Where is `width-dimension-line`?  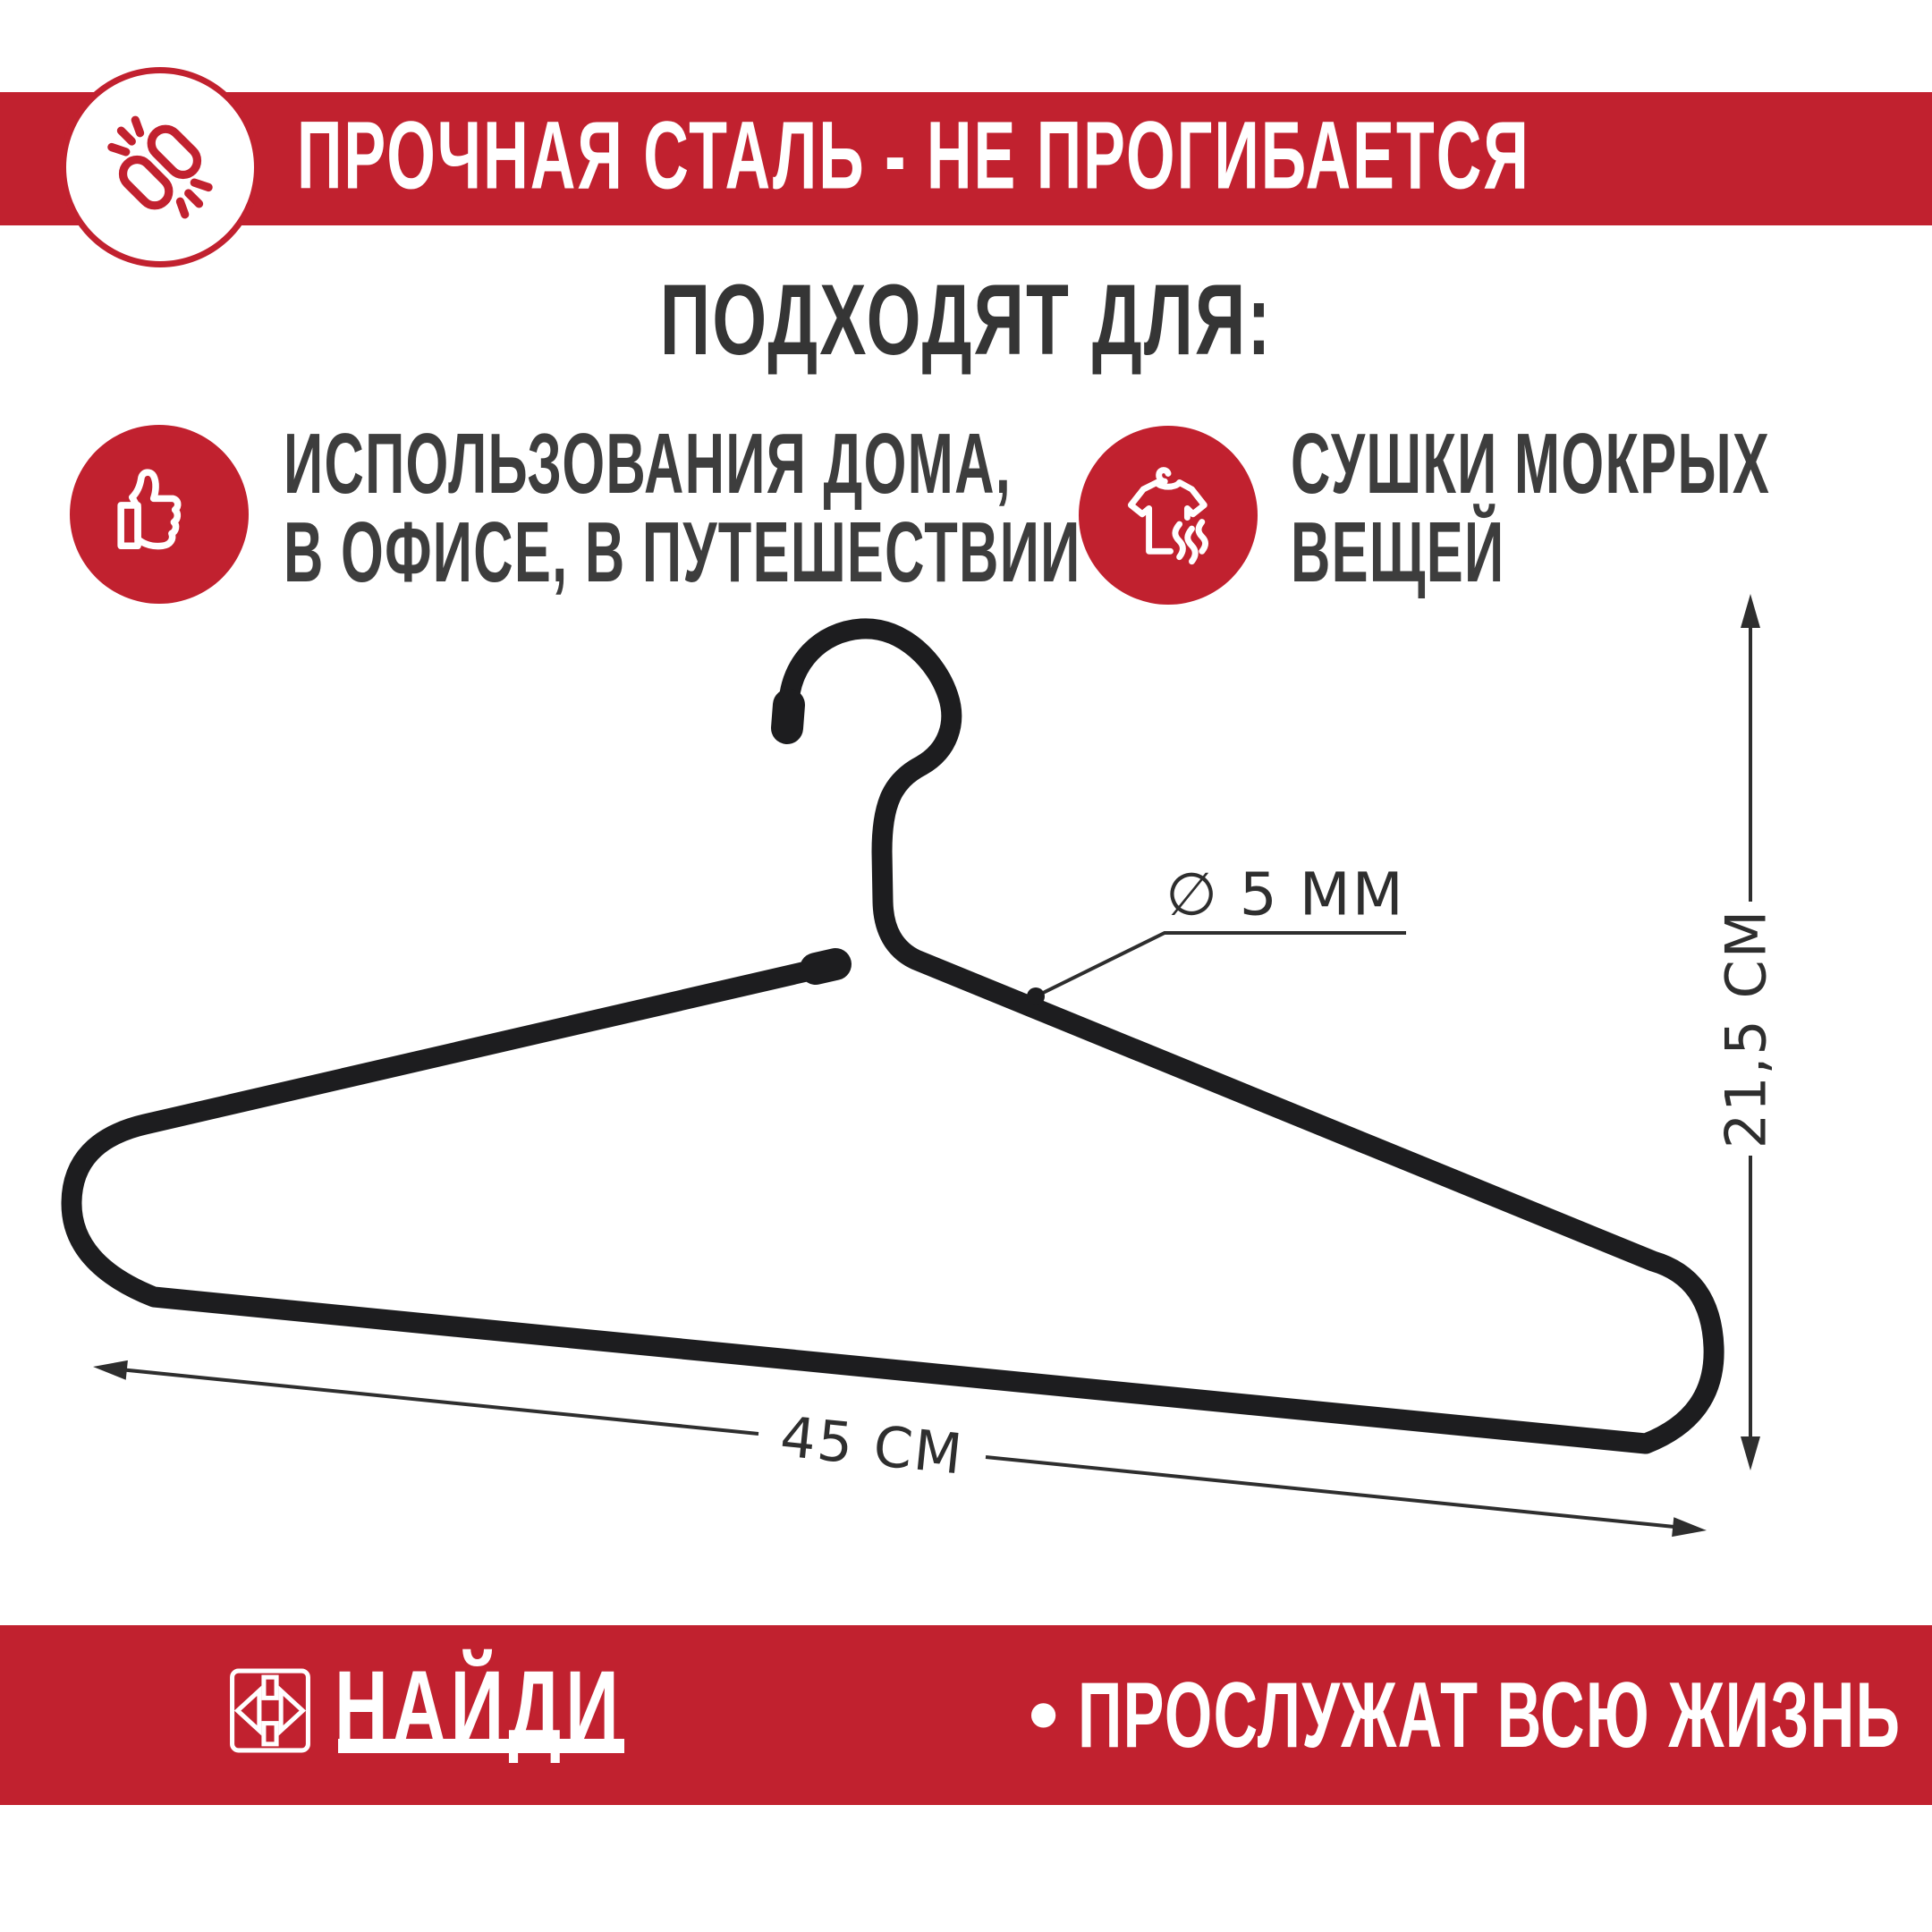 width-dimension-line is located at coordinates (888, 1447).